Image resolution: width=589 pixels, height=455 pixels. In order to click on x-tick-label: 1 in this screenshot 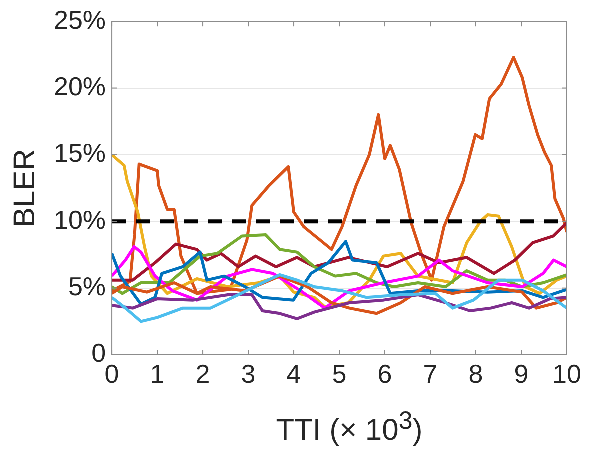, I will do `click(157, 374)`.